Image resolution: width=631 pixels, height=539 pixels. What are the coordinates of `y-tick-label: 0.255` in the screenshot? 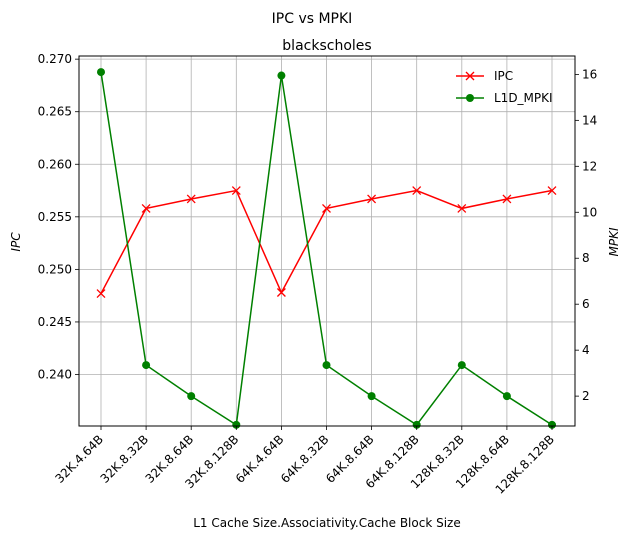 It's located at (55, 217).